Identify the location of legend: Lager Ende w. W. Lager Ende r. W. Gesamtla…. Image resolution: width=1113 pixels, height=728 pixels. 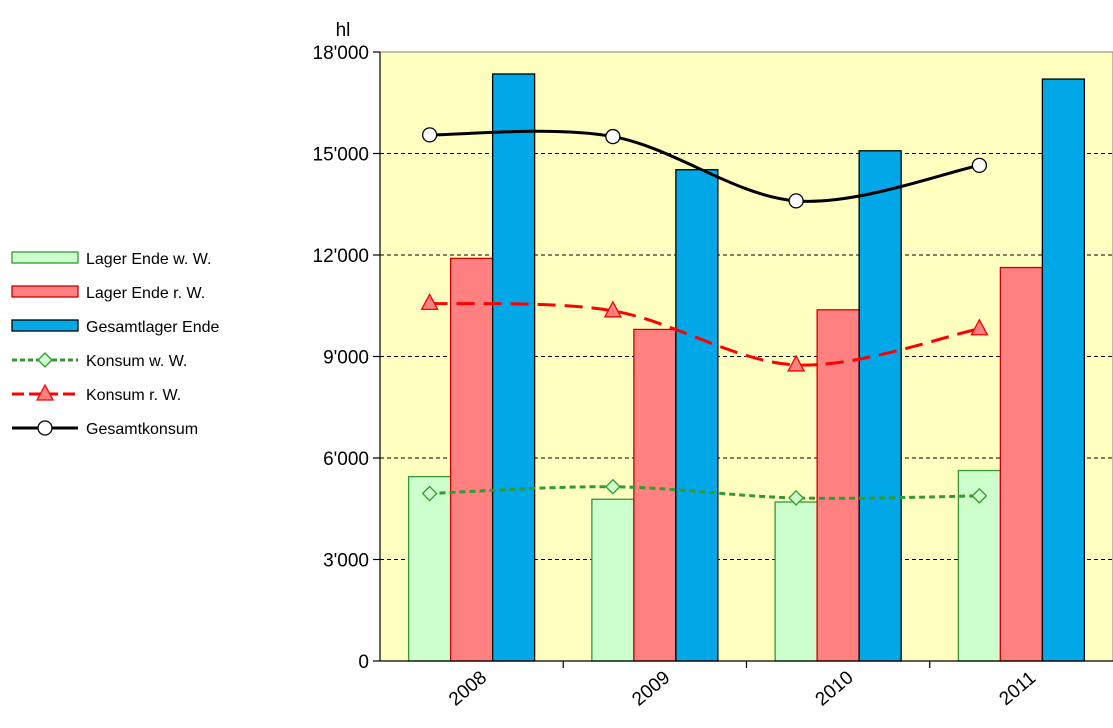
(115, 344).